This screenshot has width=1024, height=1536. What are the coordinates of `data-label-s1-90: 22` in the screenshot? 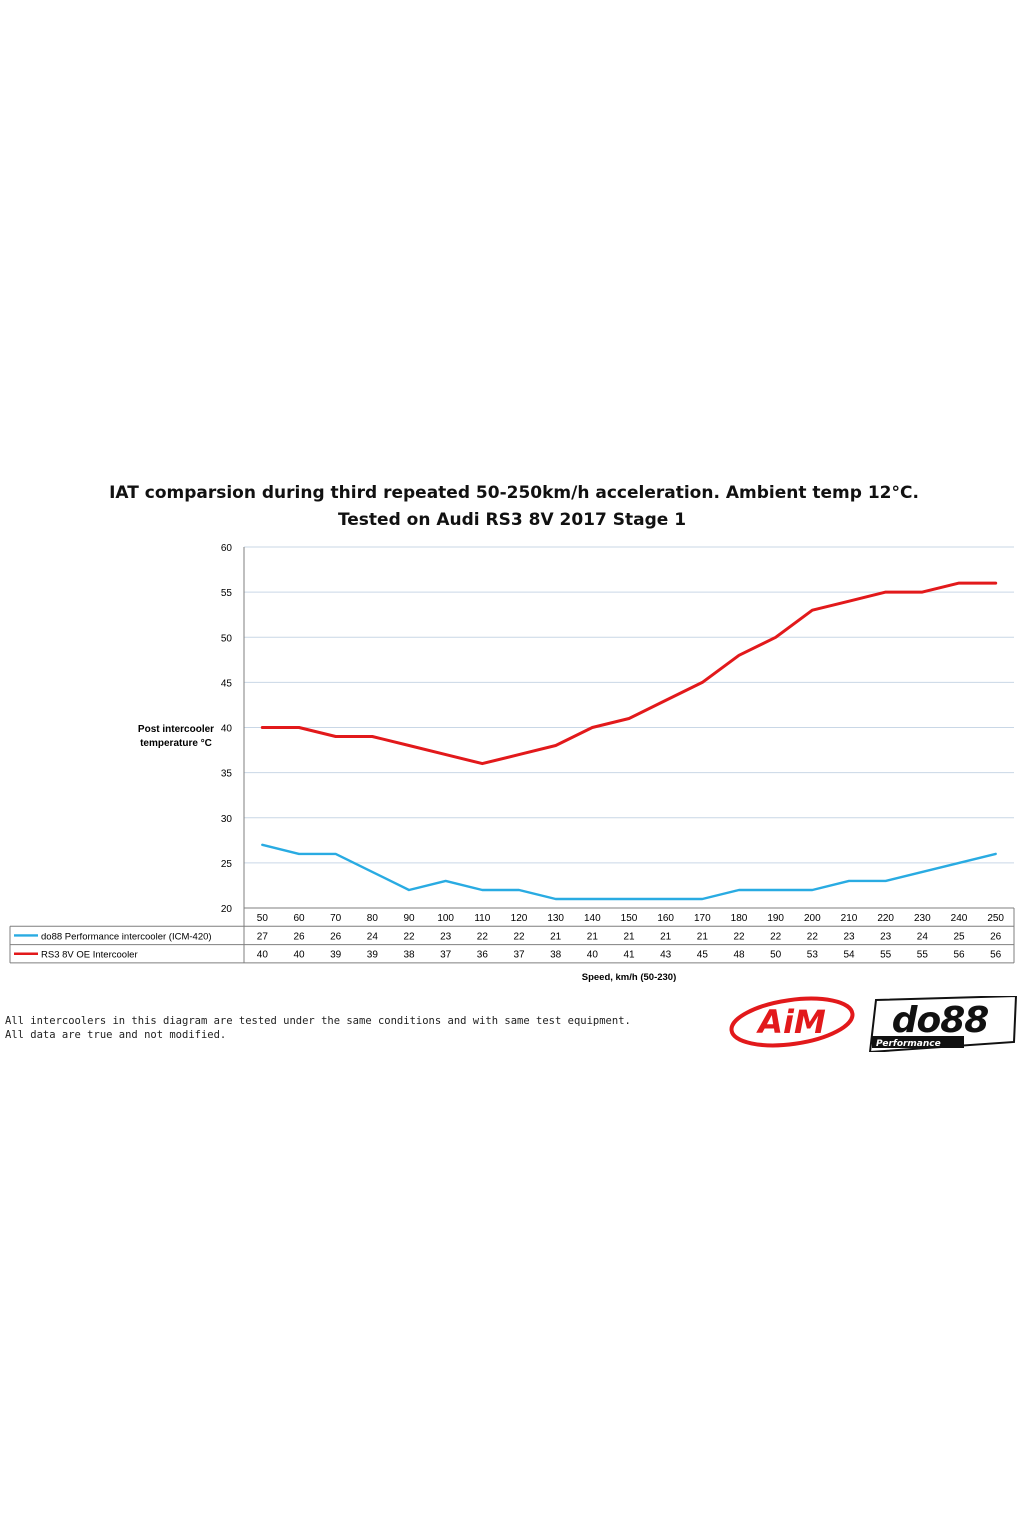 It's located at (409, 936).